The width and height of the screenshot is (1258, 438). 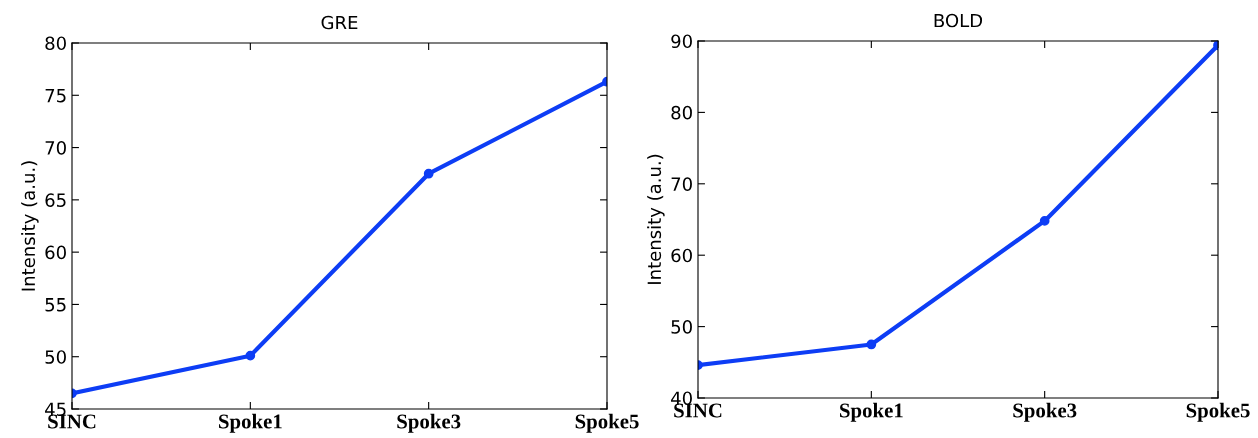 I want to click on y-tick-label: 45, so click(x=55, y=409).